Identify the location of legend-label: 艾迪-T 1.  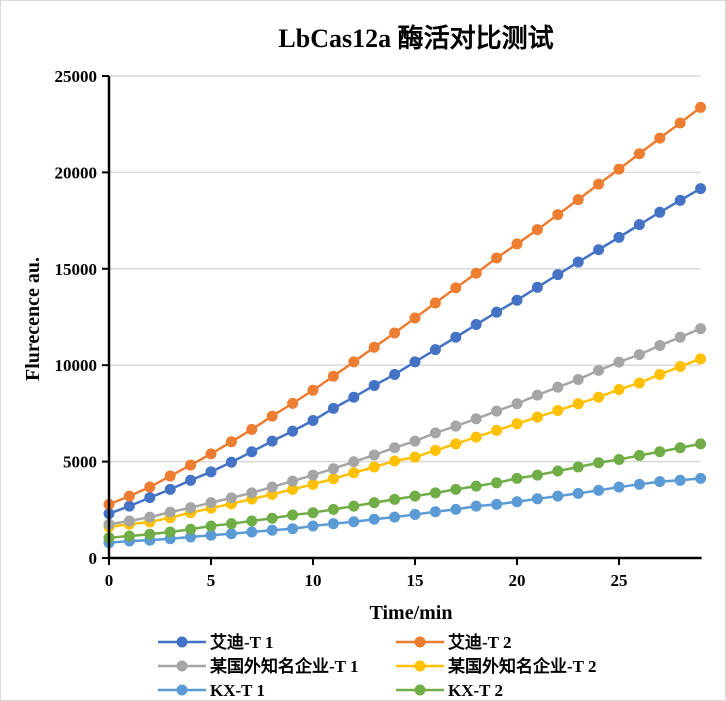
(241, 642).